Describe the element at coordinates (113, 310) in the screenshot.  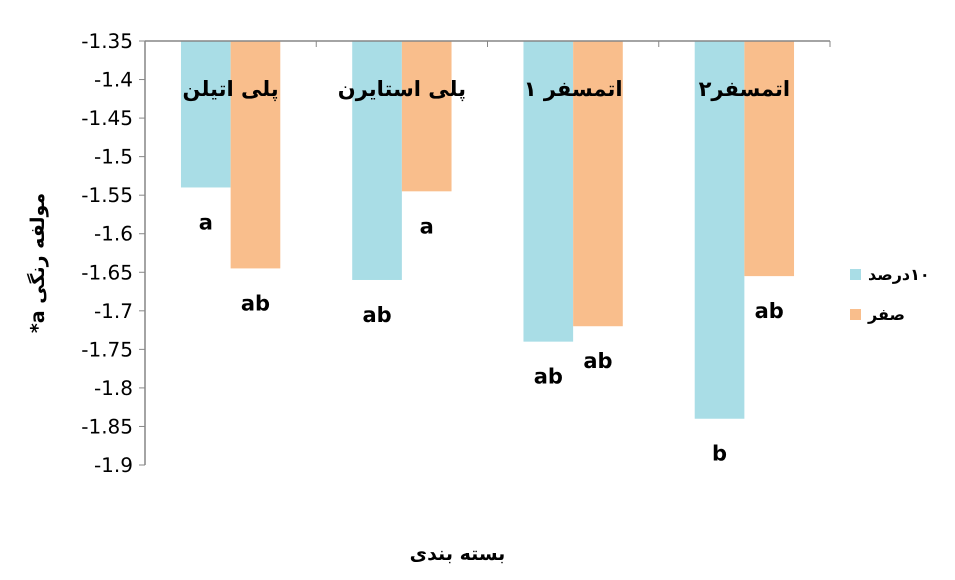
I see `y-tick-label: -1.7` at that location.